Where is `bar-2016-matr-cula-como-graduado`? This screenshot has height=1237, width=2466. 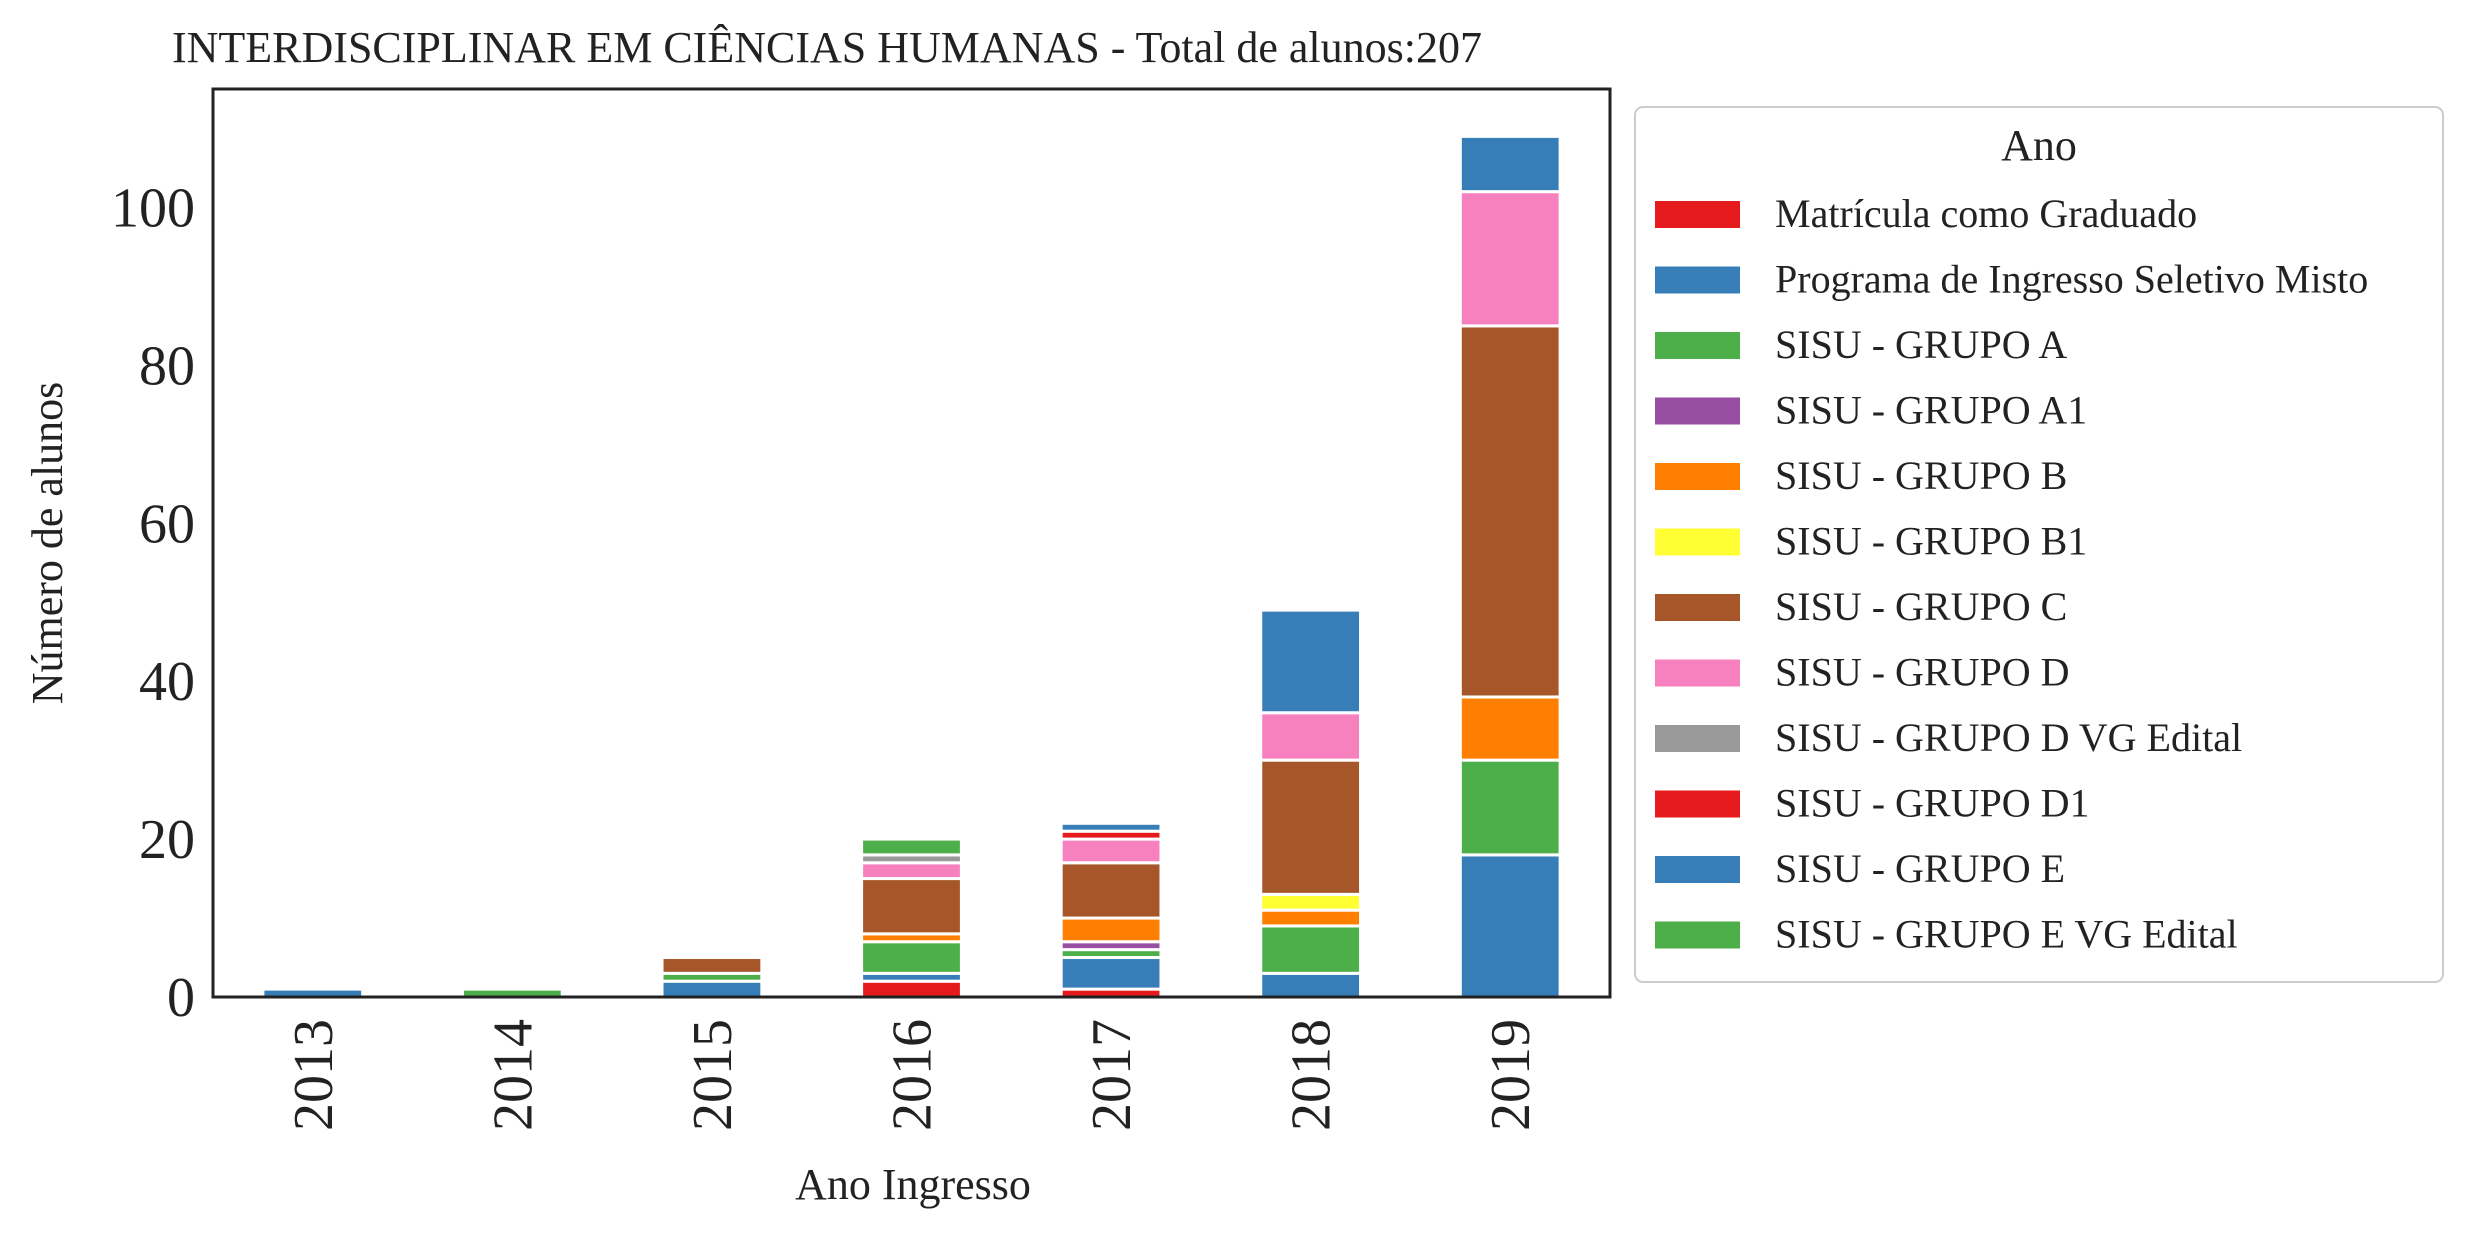 bar-2016-matr-cula-como-graduado is located at coordinates (911, 989).